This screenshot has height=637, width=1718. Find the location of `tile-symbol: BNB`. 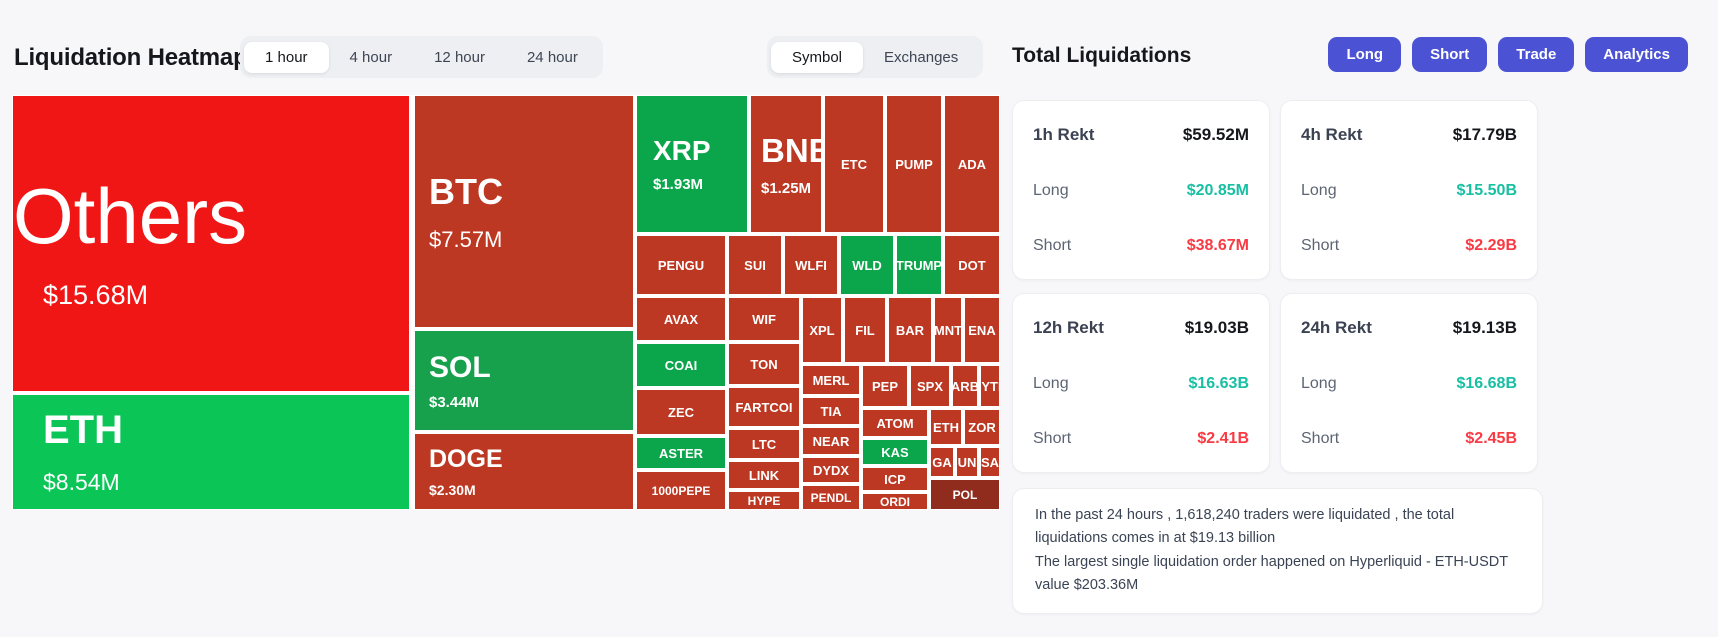

tile-symbol: BNB is located at coordinates (791, 150).